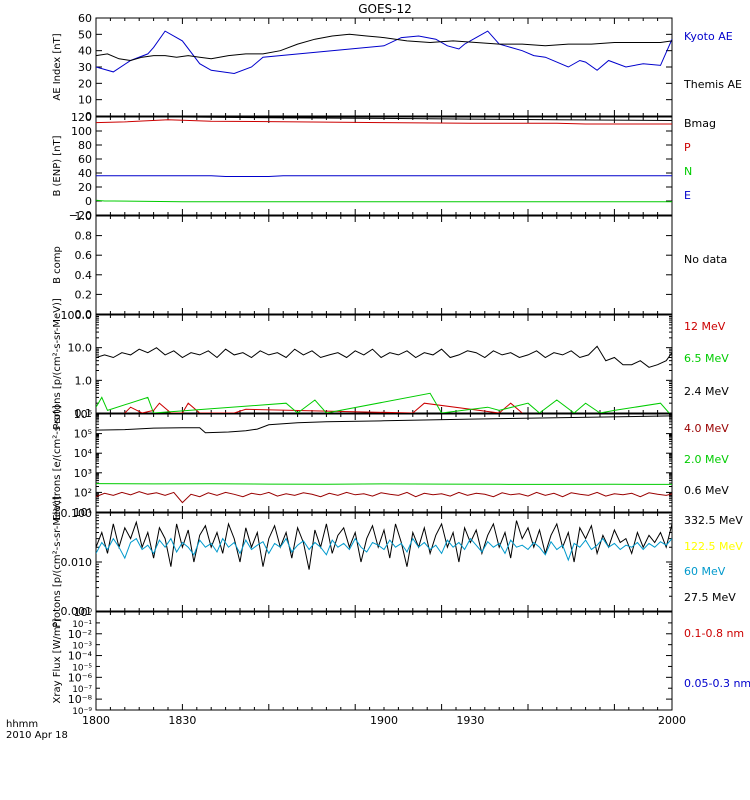 Image resolution: width=750 pixels, height=800 pixels. What do you see at coordinates (80, 656) in the screenshot?
I see `y-tick-label: 10⁻⁴` at bounding box center [80, 656].